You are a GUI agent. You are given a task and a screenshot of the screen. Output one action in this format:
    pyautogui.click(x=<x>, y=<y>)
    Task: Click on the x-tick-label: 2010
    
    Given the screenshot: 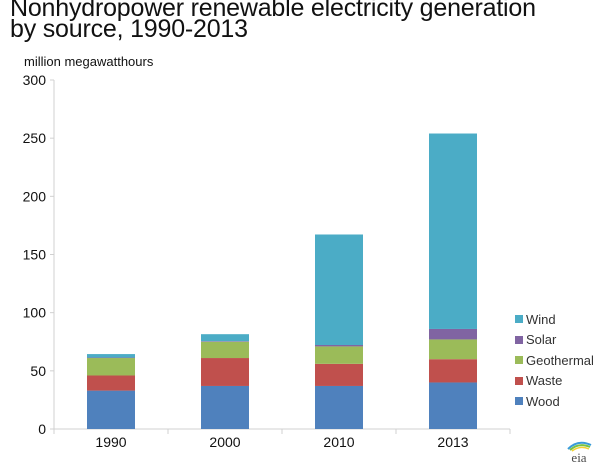 What is the action you would take?
    pyautogui.click(x=338, y=442)
    